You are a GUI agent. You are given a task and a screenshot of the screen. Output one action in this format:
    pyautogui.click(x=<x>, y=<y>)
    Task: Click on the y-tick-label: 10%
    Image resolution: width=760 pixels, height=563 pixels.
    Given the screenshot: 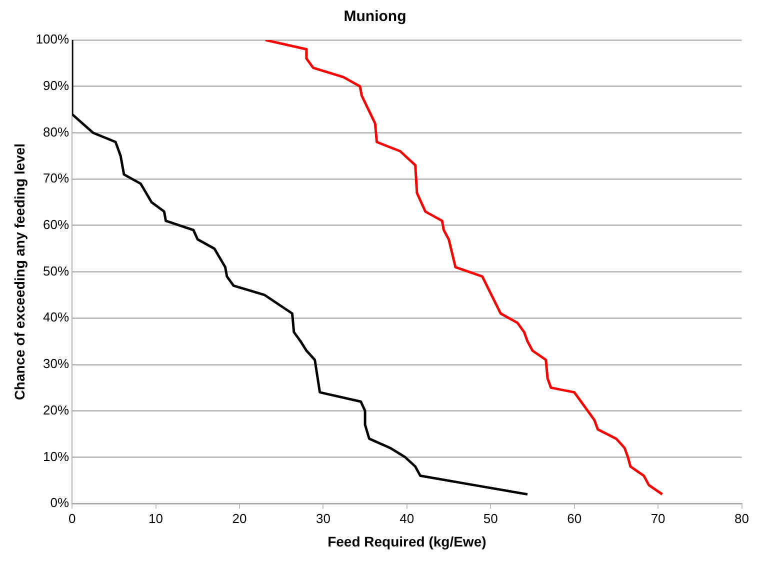 What is the action you would take?
    pyautogui.click(x=56, y=456)
    